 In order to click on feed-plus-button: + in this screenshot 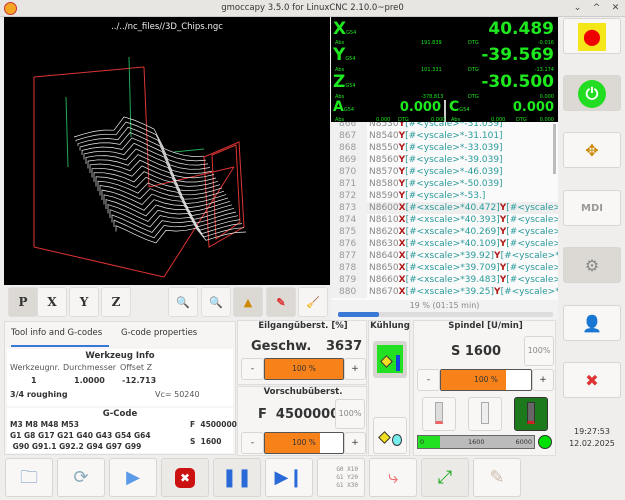, I will do `click(355, 443)`.